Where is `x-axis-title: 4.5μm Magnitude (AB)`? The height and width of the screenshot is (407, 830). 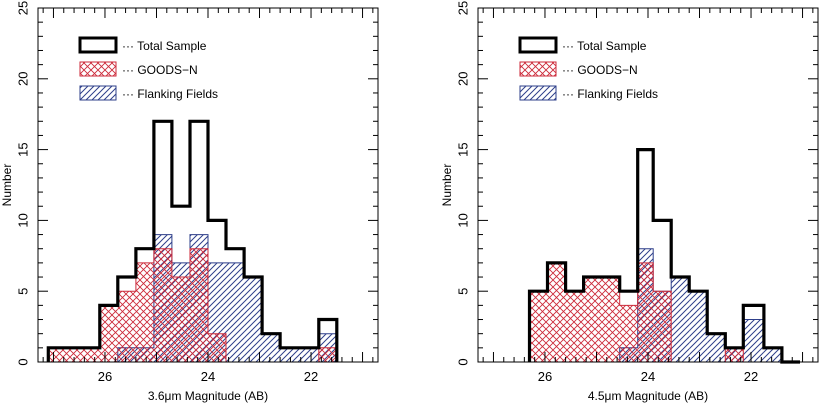
x-axis-title: 4.5μm Magnitude (AB) is located at coordinates (648, 396).